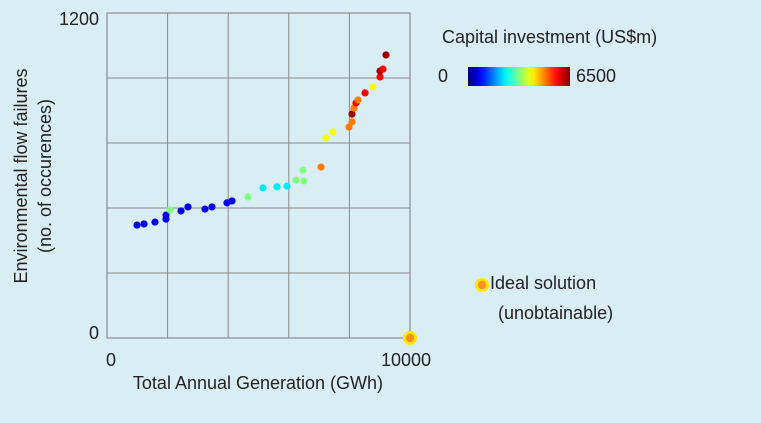 Image resolution: width=761 pixels, height=423 pixels. Describe the element at coordinates (519, 76) in the screenshot. I see `colorbar` at that location.